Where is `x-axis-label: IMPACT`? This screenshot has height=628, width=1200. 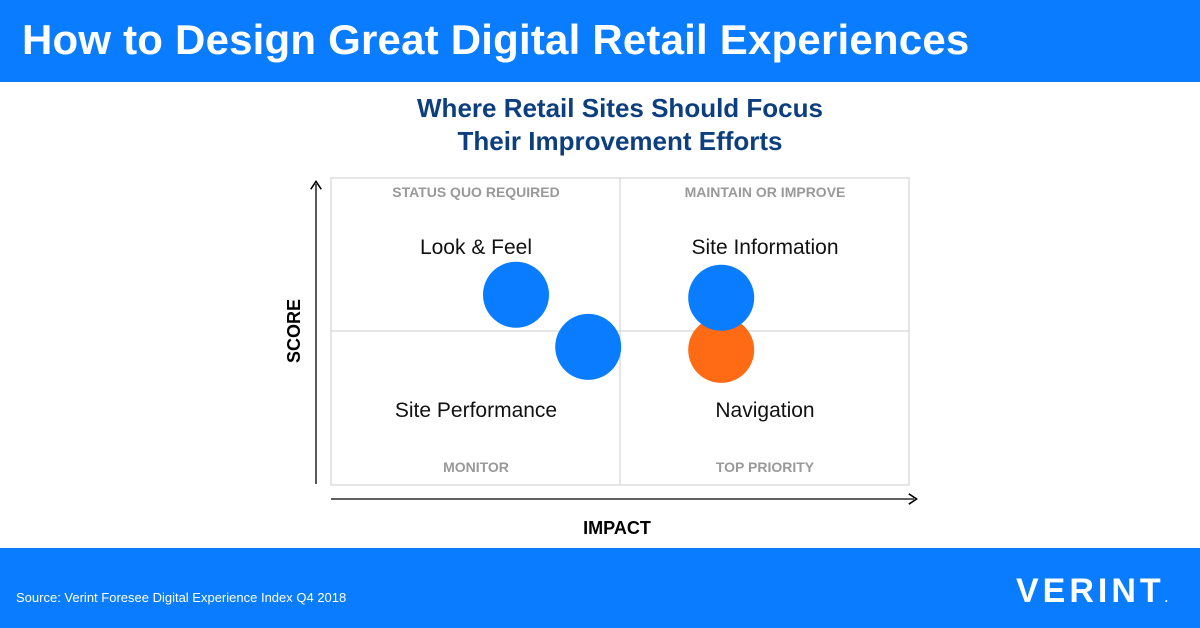 x-axis-label: IMPACT is located at coordinates (617, 528).